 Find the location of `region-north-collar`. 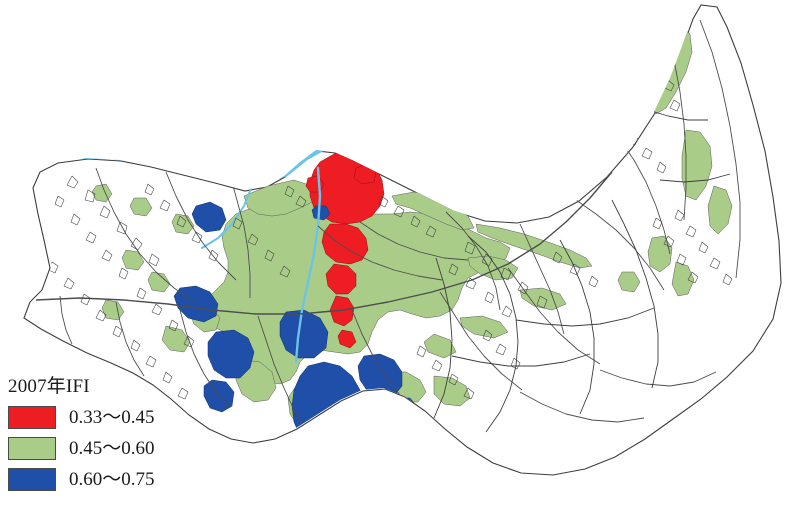

region-north-collar is located at coordinates (278, 198).